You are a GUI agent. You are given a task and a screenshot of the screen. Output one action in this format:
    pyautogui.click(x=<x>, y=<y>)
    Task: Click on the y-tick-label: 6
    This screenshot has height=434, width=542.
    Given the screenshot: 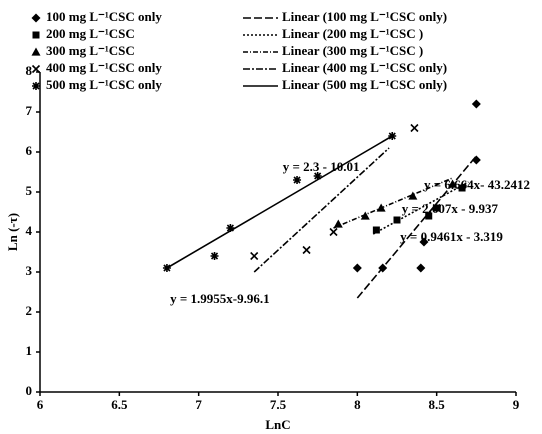 What is the action you would take?
    pyautogui.click(x=29, y=150)
    